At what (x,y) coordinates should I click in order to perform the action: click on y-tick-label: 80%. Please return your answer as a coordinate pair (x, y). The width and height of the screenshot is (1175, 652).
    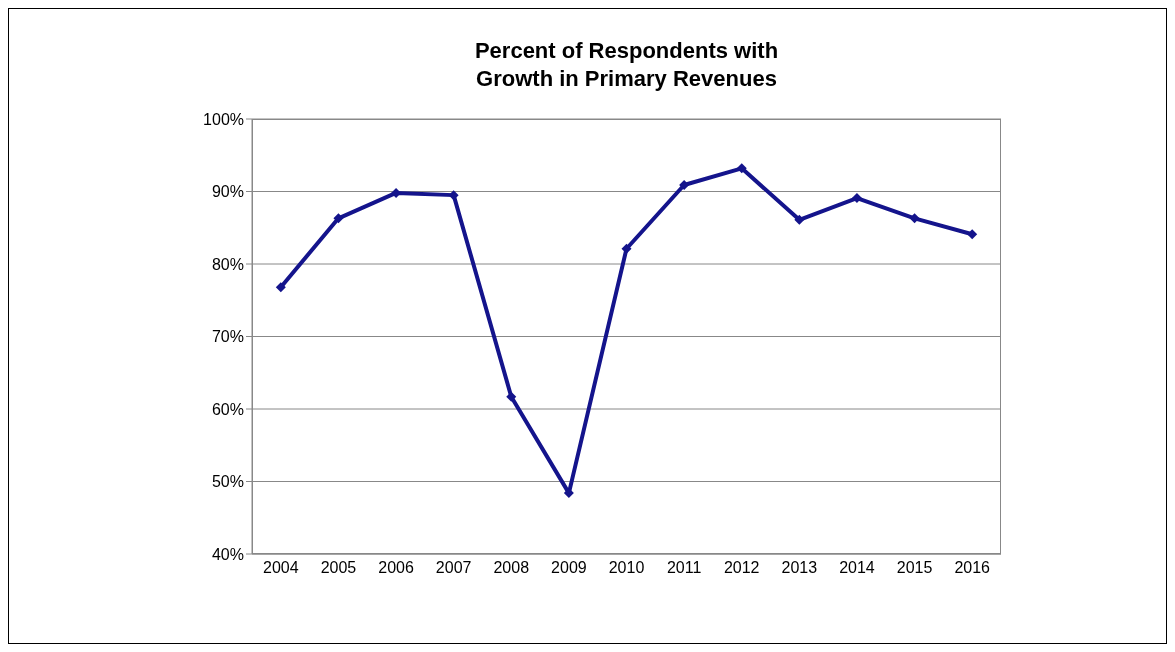
    Looking at the image, I should click on (227, 264).